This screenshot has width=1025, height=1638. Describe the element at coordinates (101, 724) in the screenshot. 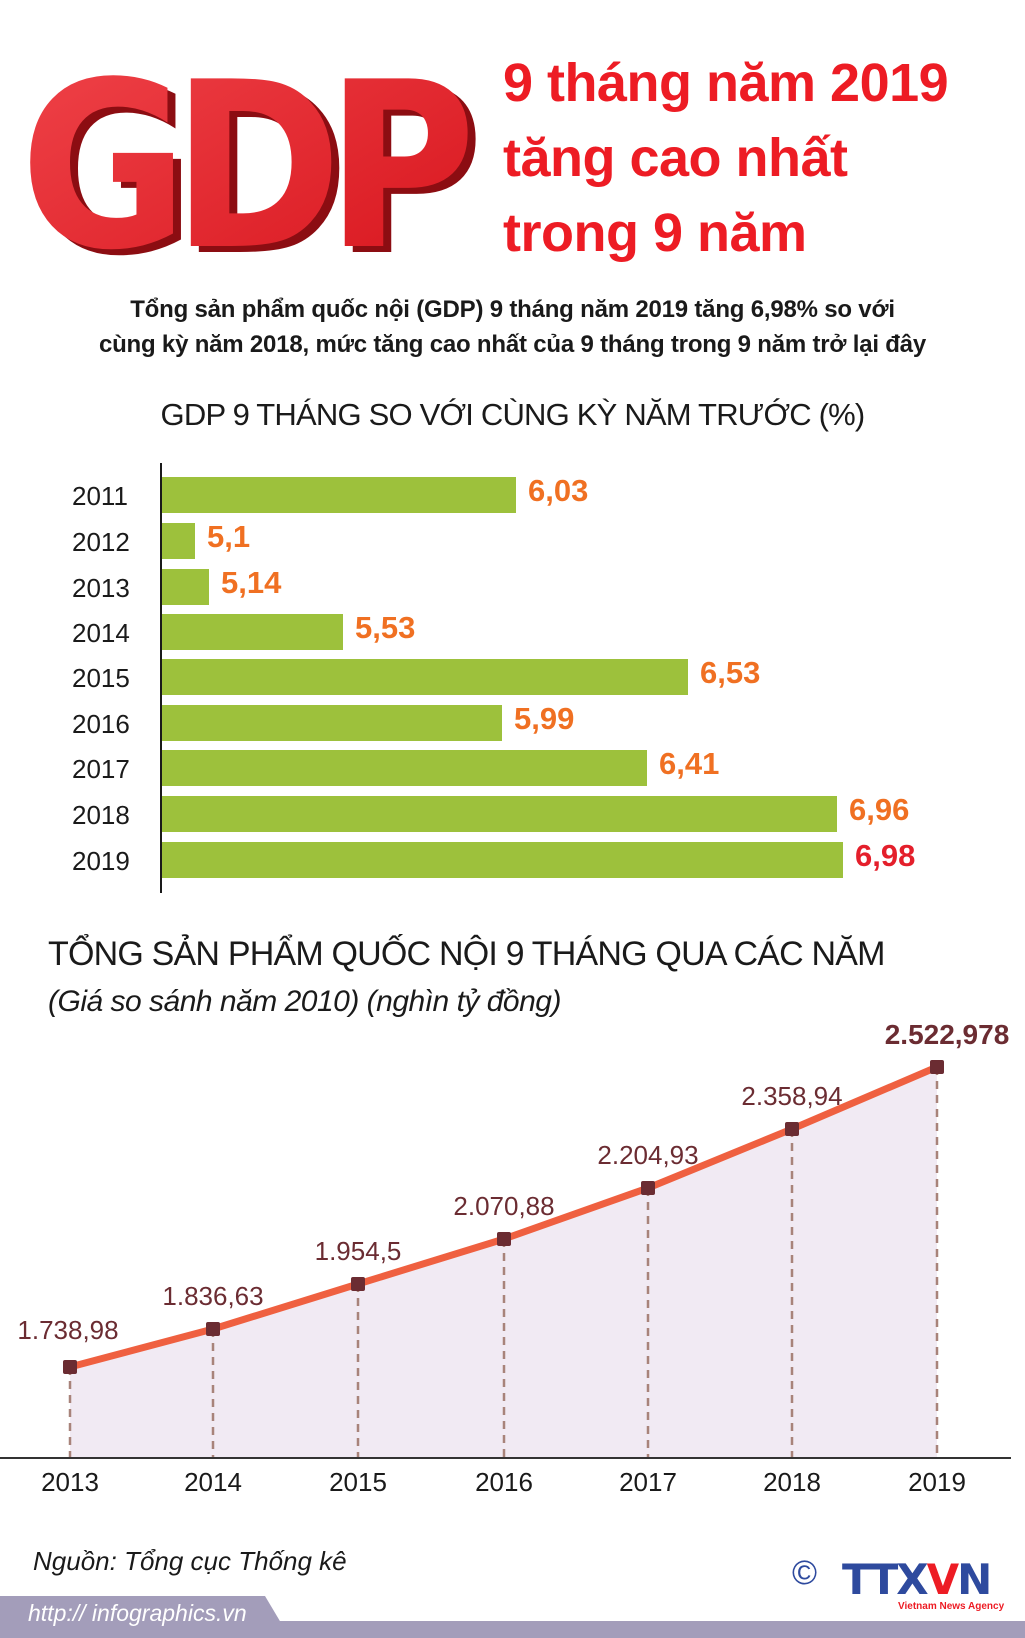

I see `bar-year-label: 2016` at that location.